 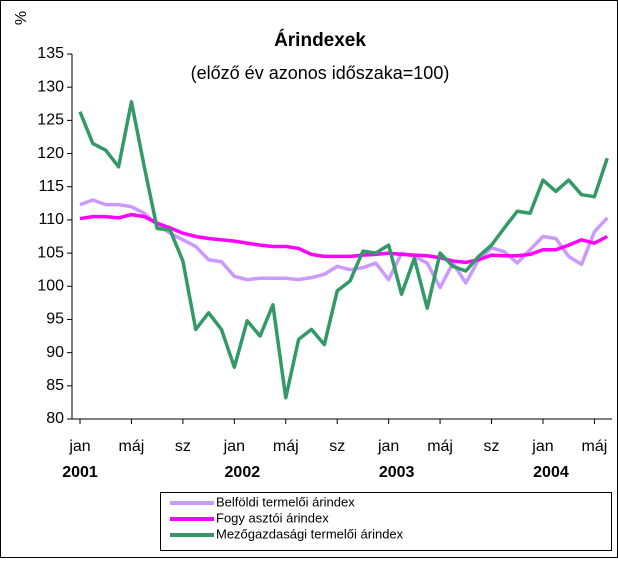 What do you see at coordinates (320, 40) in the screenshot?
I see `chart-title: Árindexek` at bounding box center [320, 40].